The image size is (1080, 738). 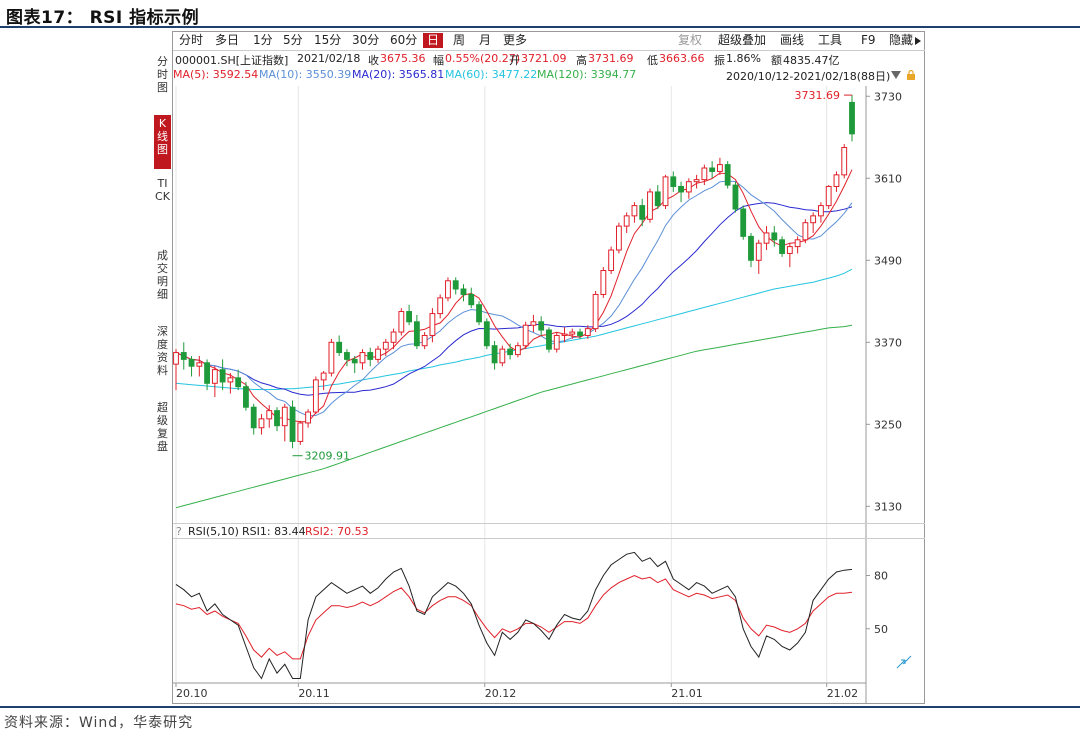 What do you see at coordinates (162, 351) in the screenshot?
I see `sidebar-item-depth: 深度资料` at bounding box center [162, 351].